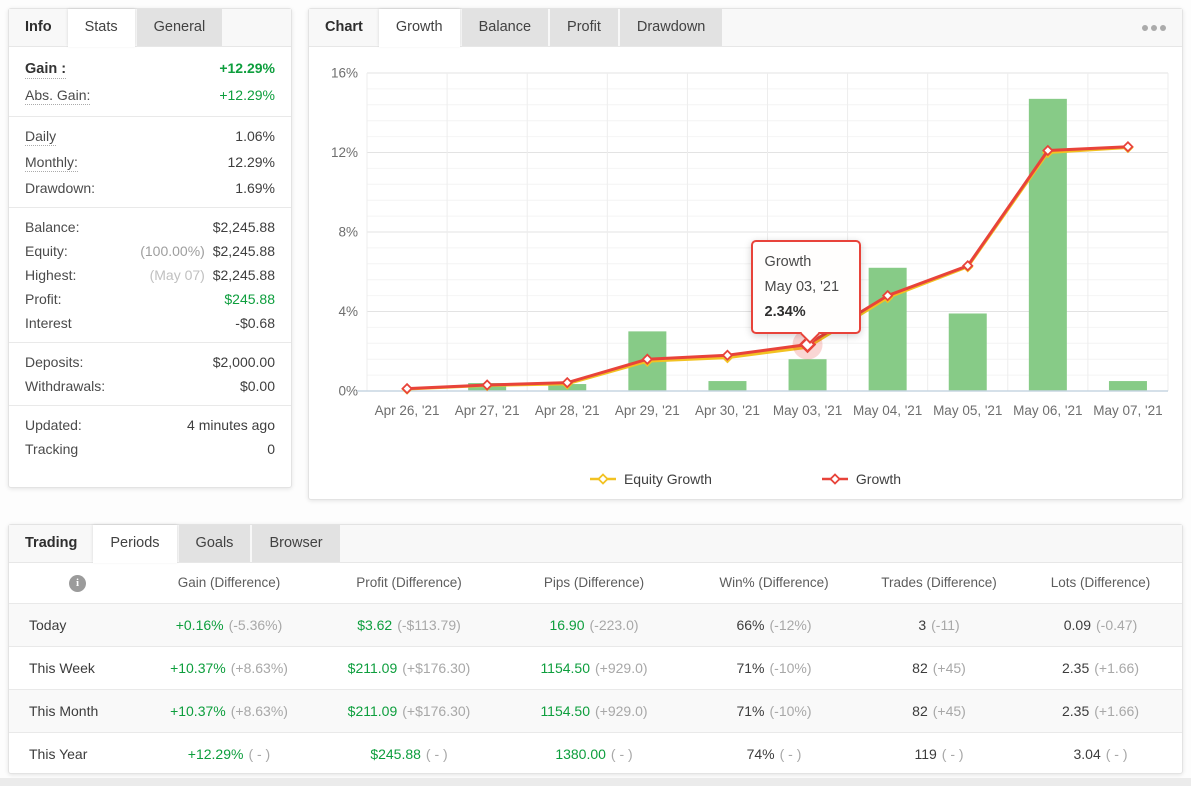 This screenshot has height=786, width=1191. Describe the element at coordinates (790, 710) in the screenshot. I see `cell-difference: (-10%)` at that location.